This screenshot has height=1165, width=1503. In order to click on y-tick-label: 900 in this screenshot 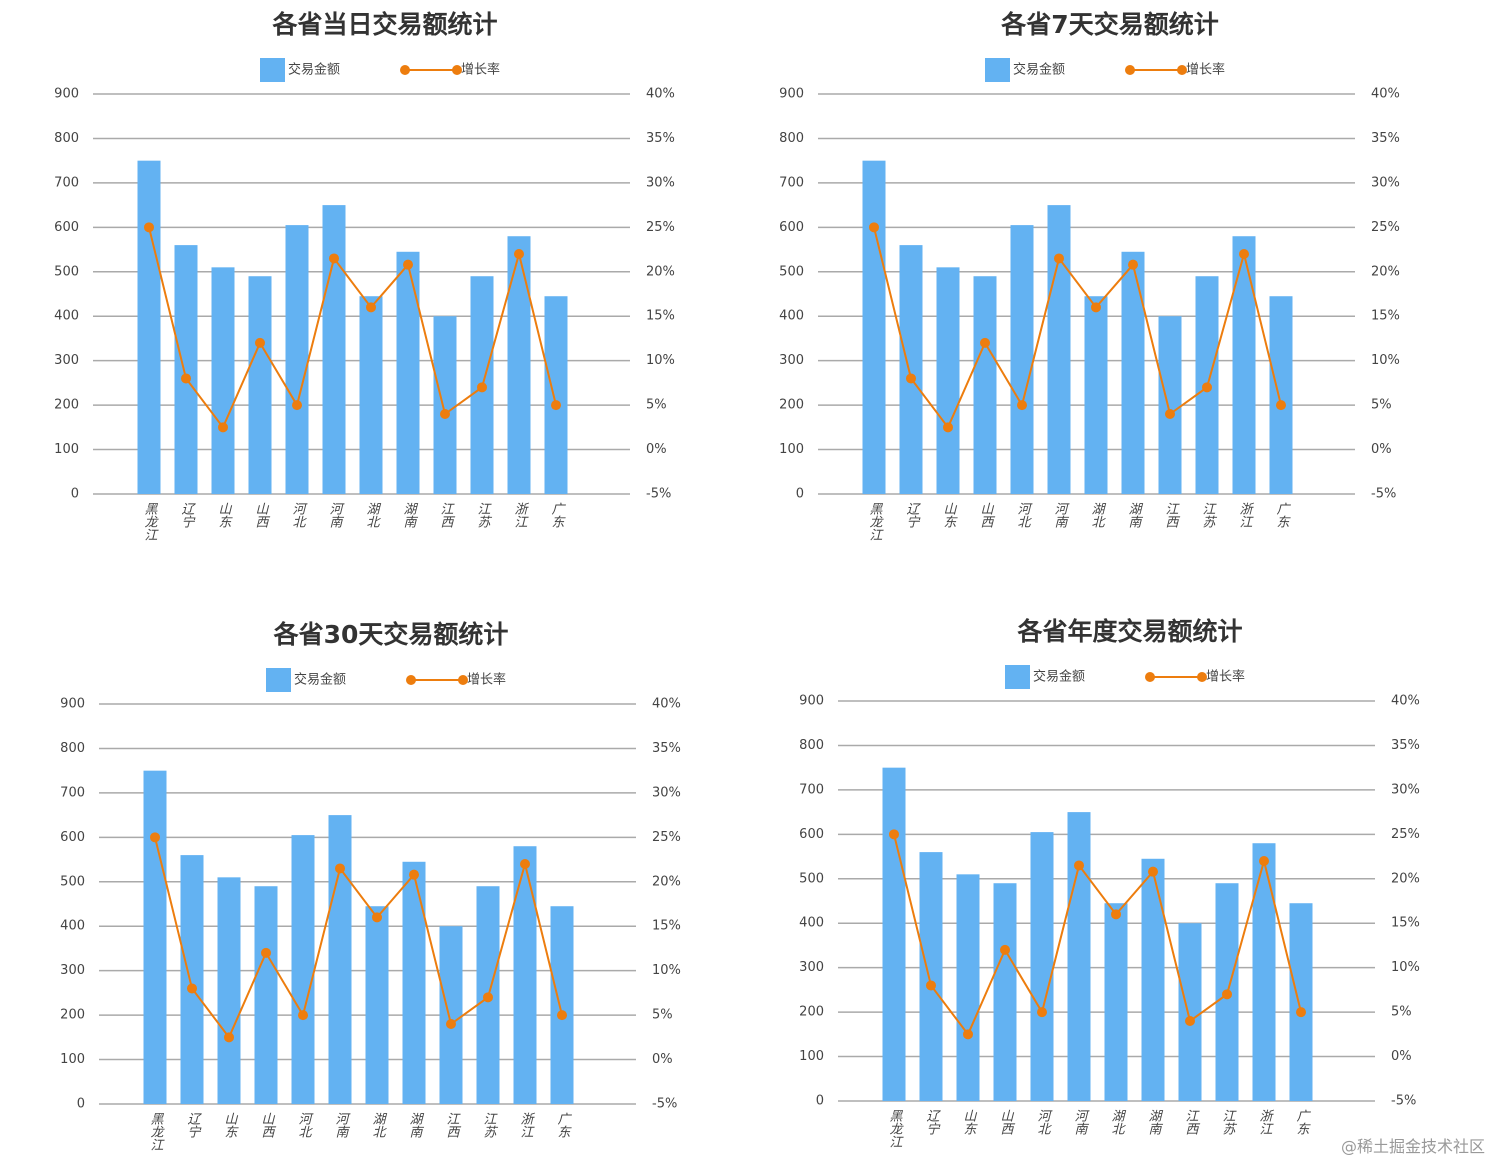, I will do `click(791, 94)`.